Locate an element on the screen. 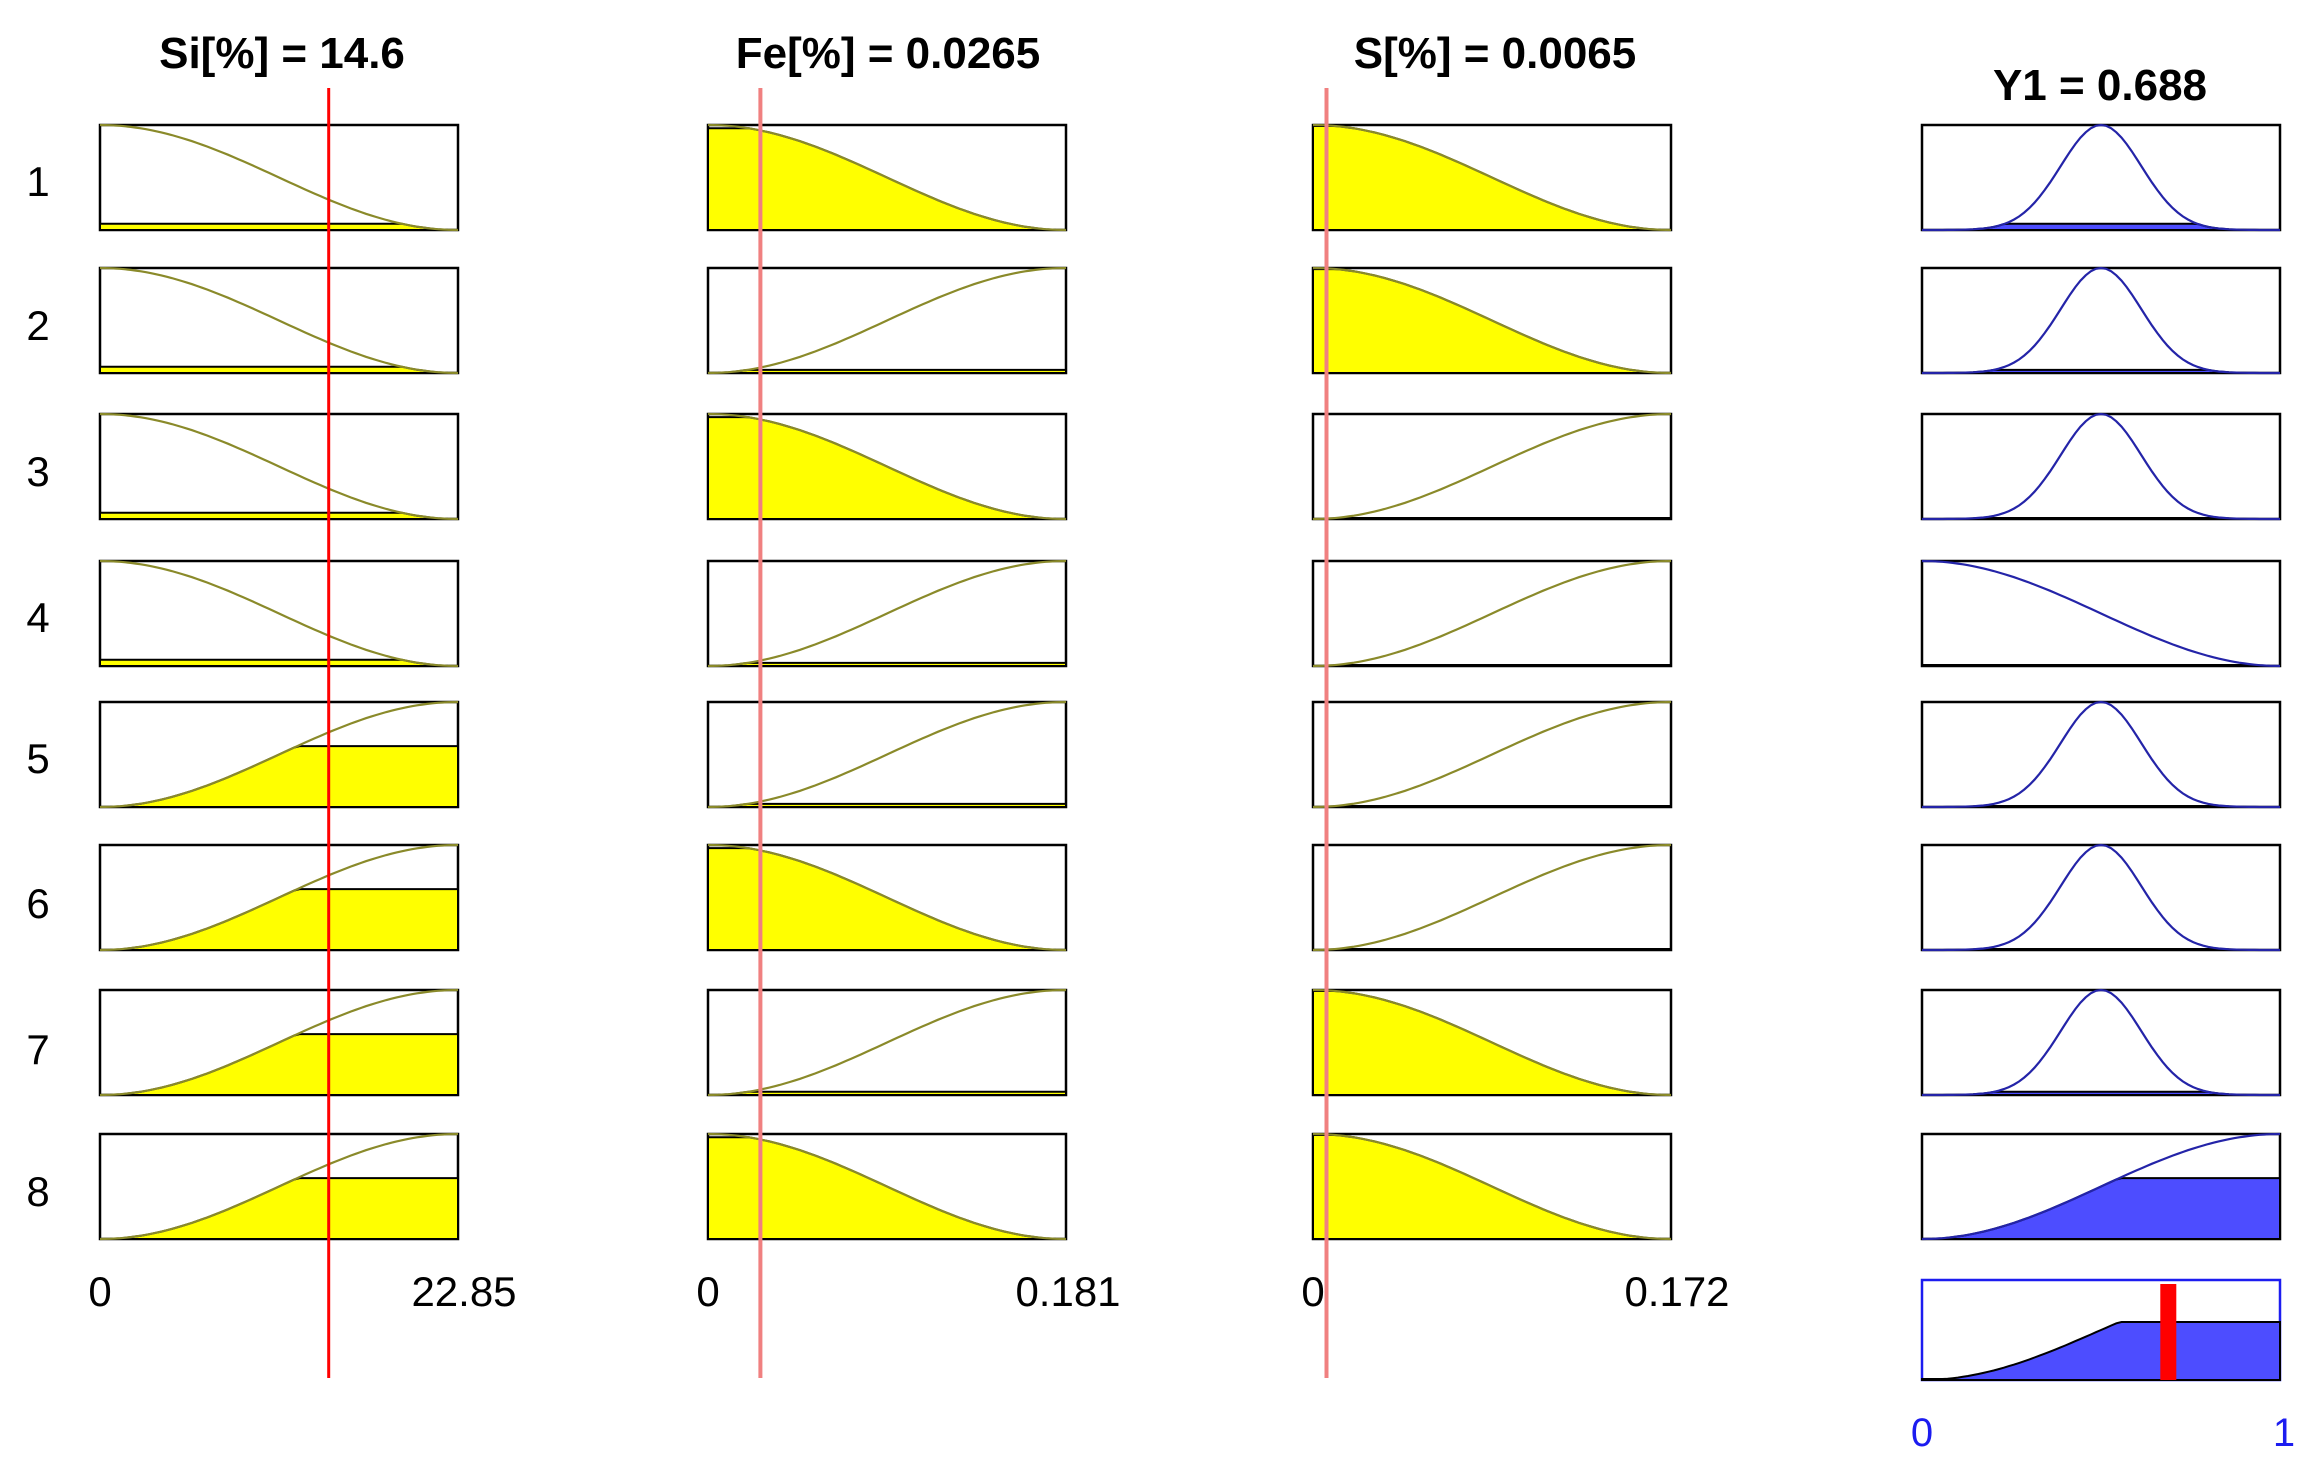  rule-4-y1-mf-curve is located at coordinates (2101, 613).